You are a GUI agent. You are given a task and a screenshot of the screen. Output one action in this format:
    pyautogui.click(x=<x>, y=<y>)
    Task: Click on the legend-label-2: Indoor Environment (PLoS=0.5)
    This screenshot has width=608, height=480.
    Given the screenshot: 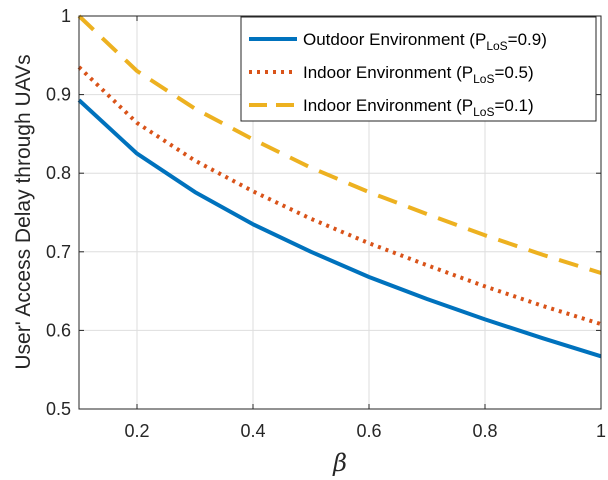 What is the action you would take?
    pyautogui.click(x=418, y=74)
    